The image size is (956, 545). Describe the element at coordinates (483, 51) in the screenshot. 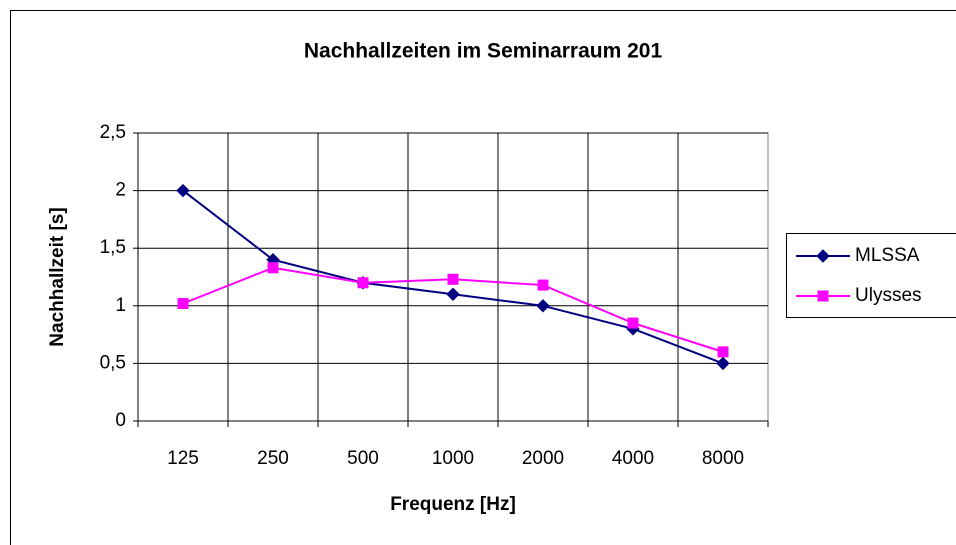

I see `chart-title: Nachhallzeiten im Seminarraum 201` at that location.